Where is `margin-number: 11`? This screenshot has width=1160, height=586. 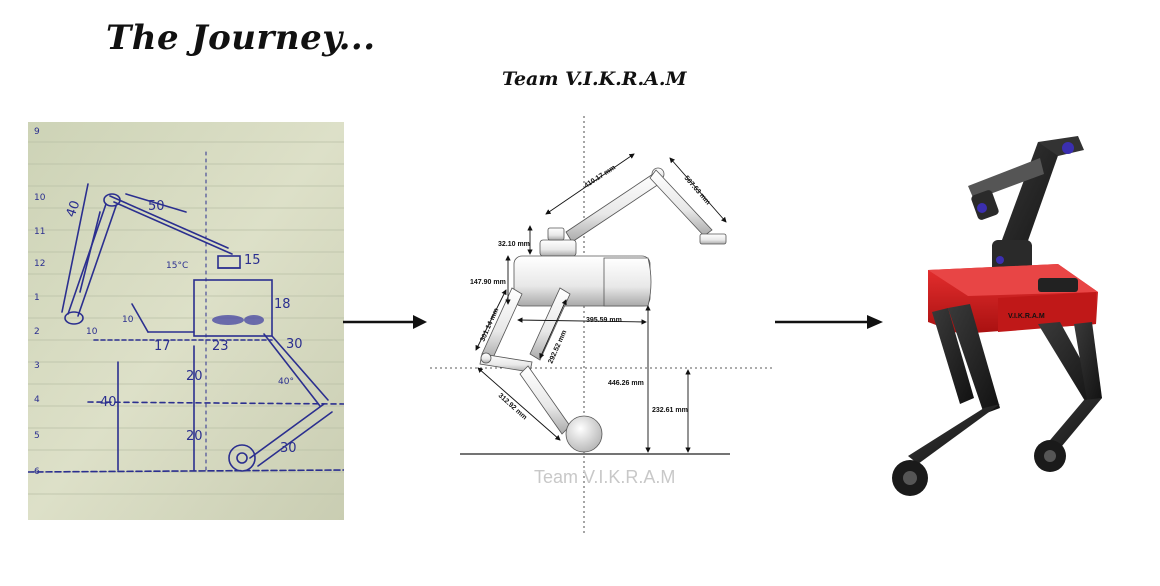
margin-number: 11 is located at coordinates (39, 232).